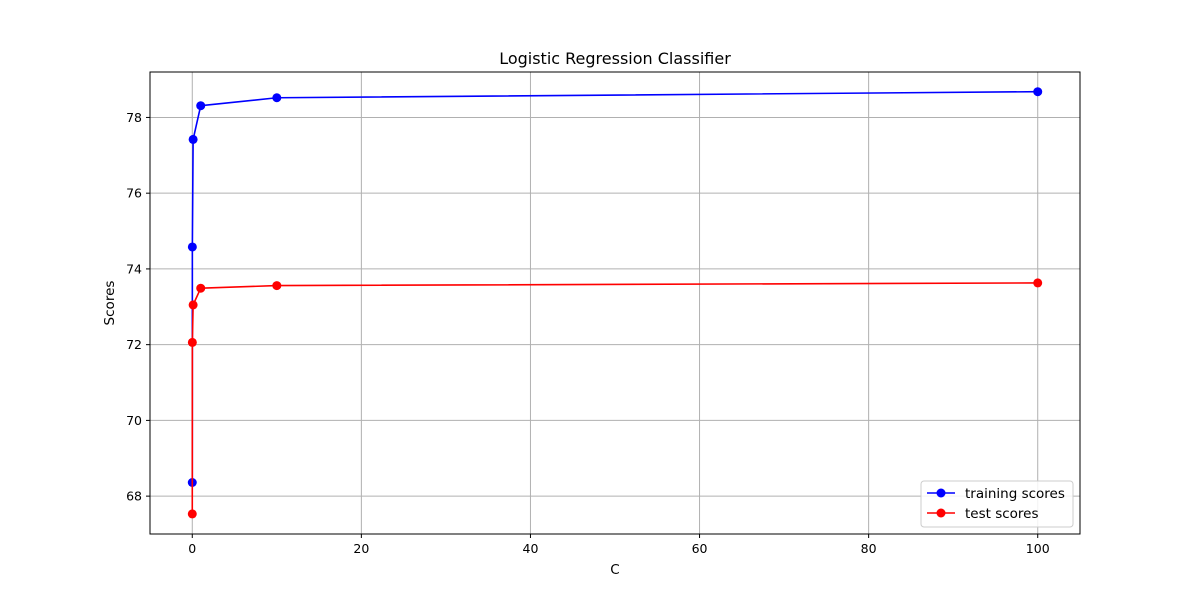 The height and width of the screenshot is (605, 1200). What do you see at coordinates (1002, 514) in the screenshot?
I see `legend-label-test: test scores` at bounding box center [1002, 514].